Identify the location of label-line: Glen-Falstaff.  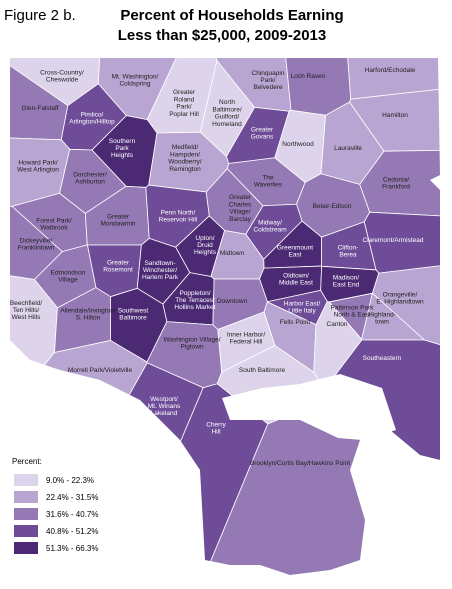
(39, 108).